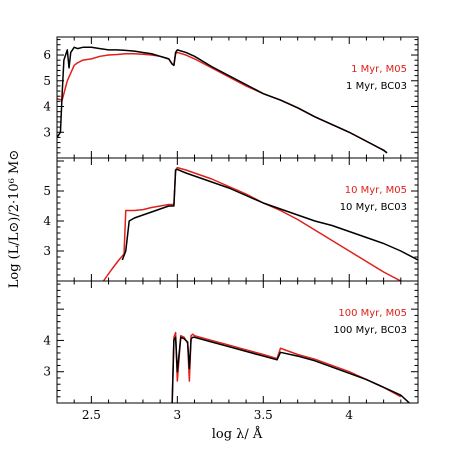  I want to click on legend-entry-m05: 10 Myr, M05, so click(376, 190).